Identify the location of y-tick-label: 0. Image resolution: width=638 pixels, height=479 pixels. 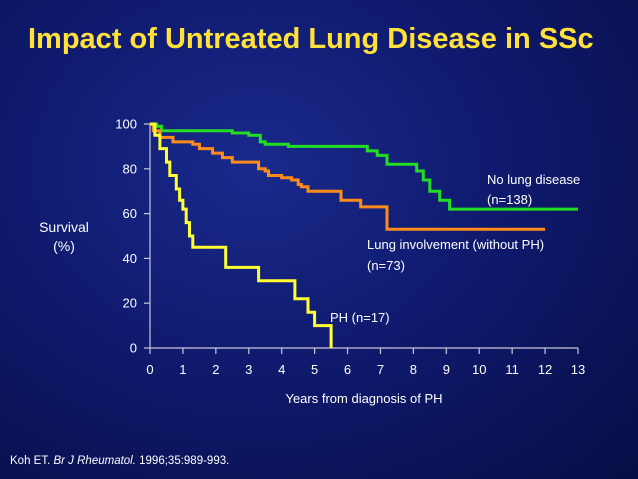
(133, 348).